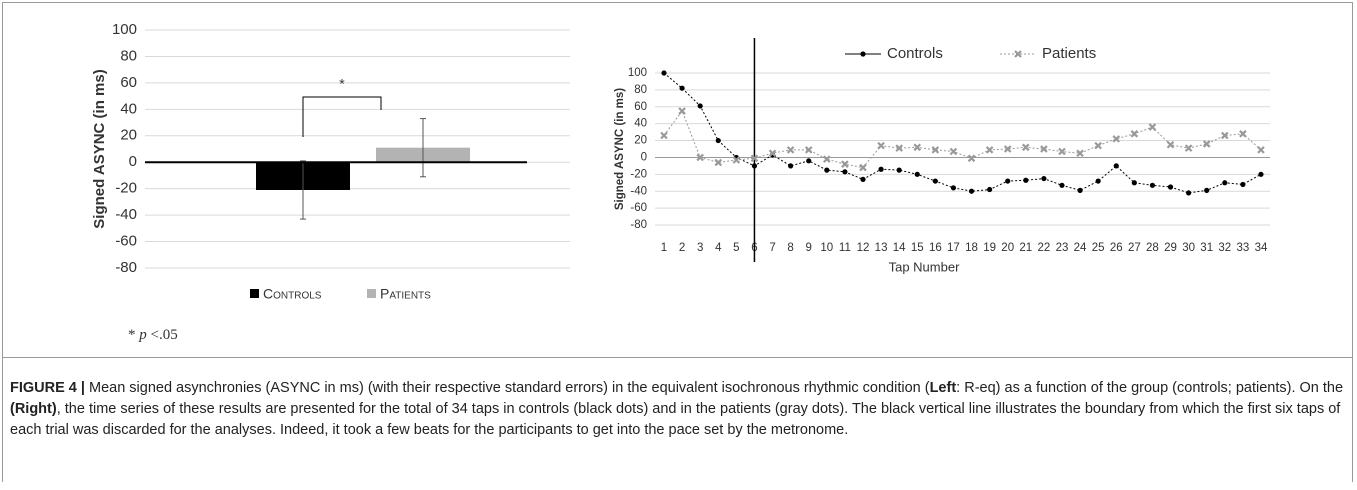 The image size is (1357, 490). I want to click on x-tick-label: 12, so click(863, 248).